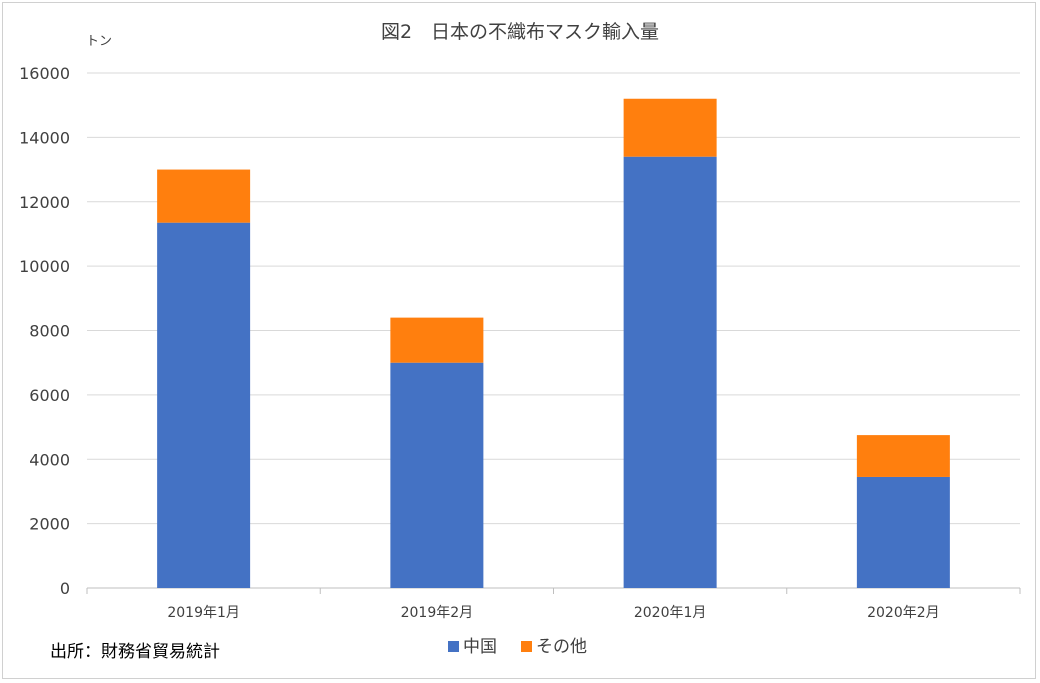 The image size is (1040, 683). Describe the element at coordinates (203, 613) in the screenshot. I see `x-tick-label: 2019年1月` at that location.